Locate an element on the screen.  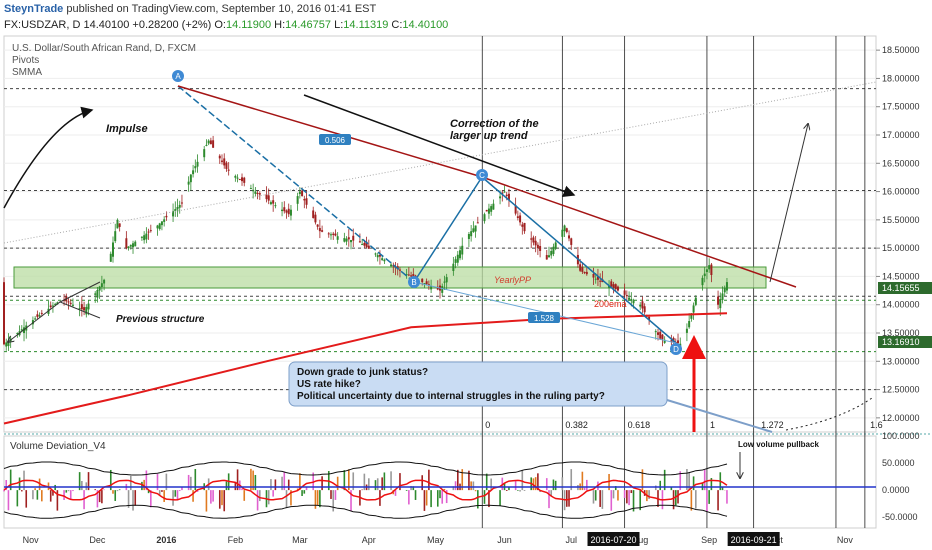
point-c-marker is located at coordinates (482, 175).